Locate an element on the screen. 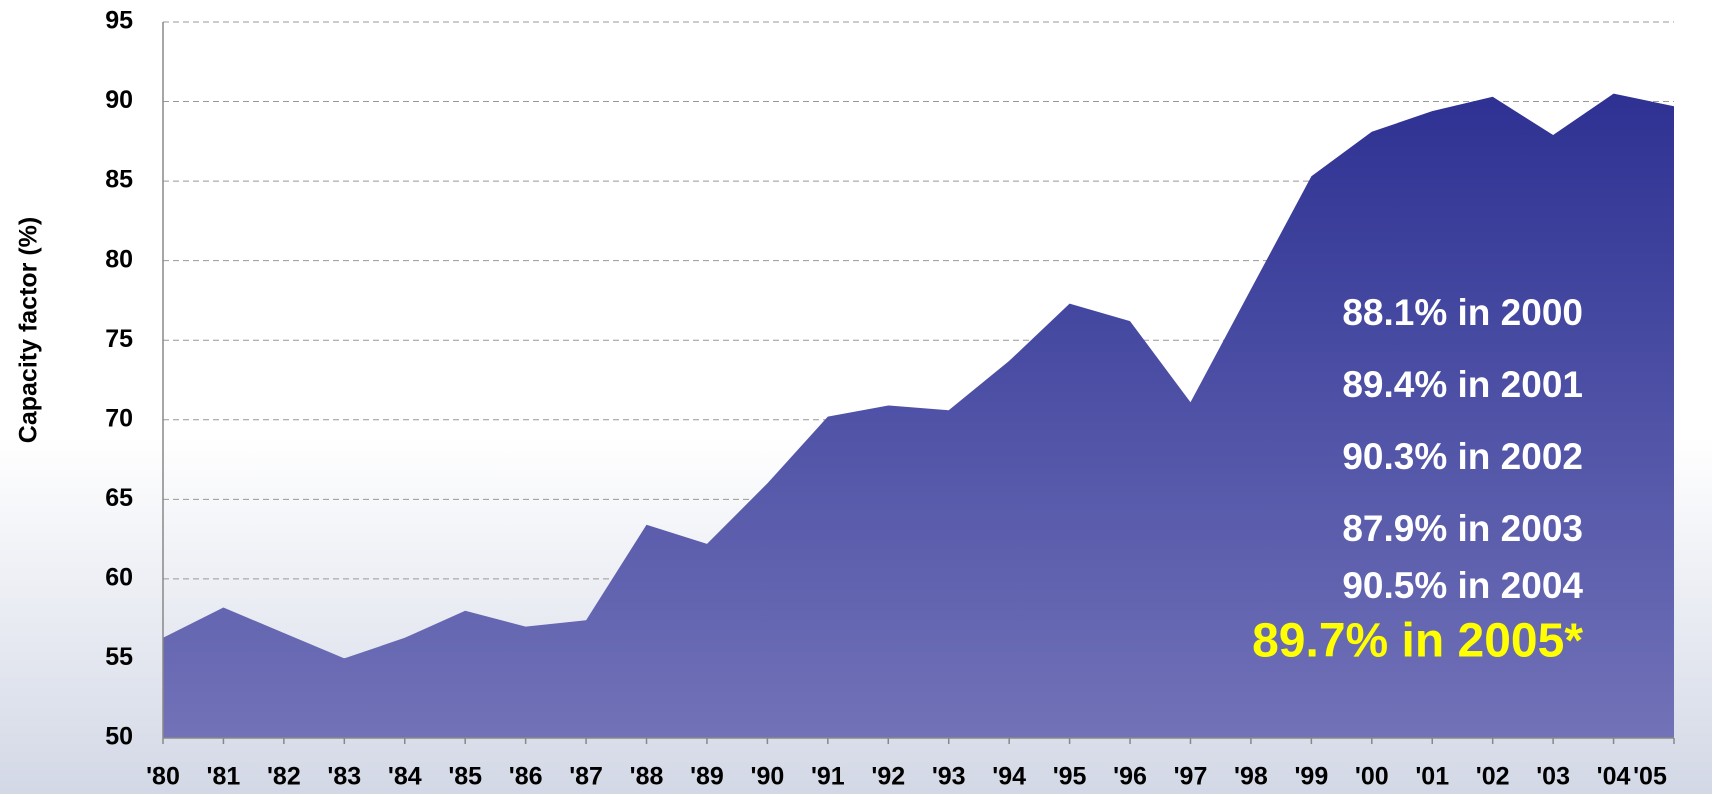 The height and width of the screenshot is (794, 1712). y-tick-label: 95 is located at coordinates (119, 21).